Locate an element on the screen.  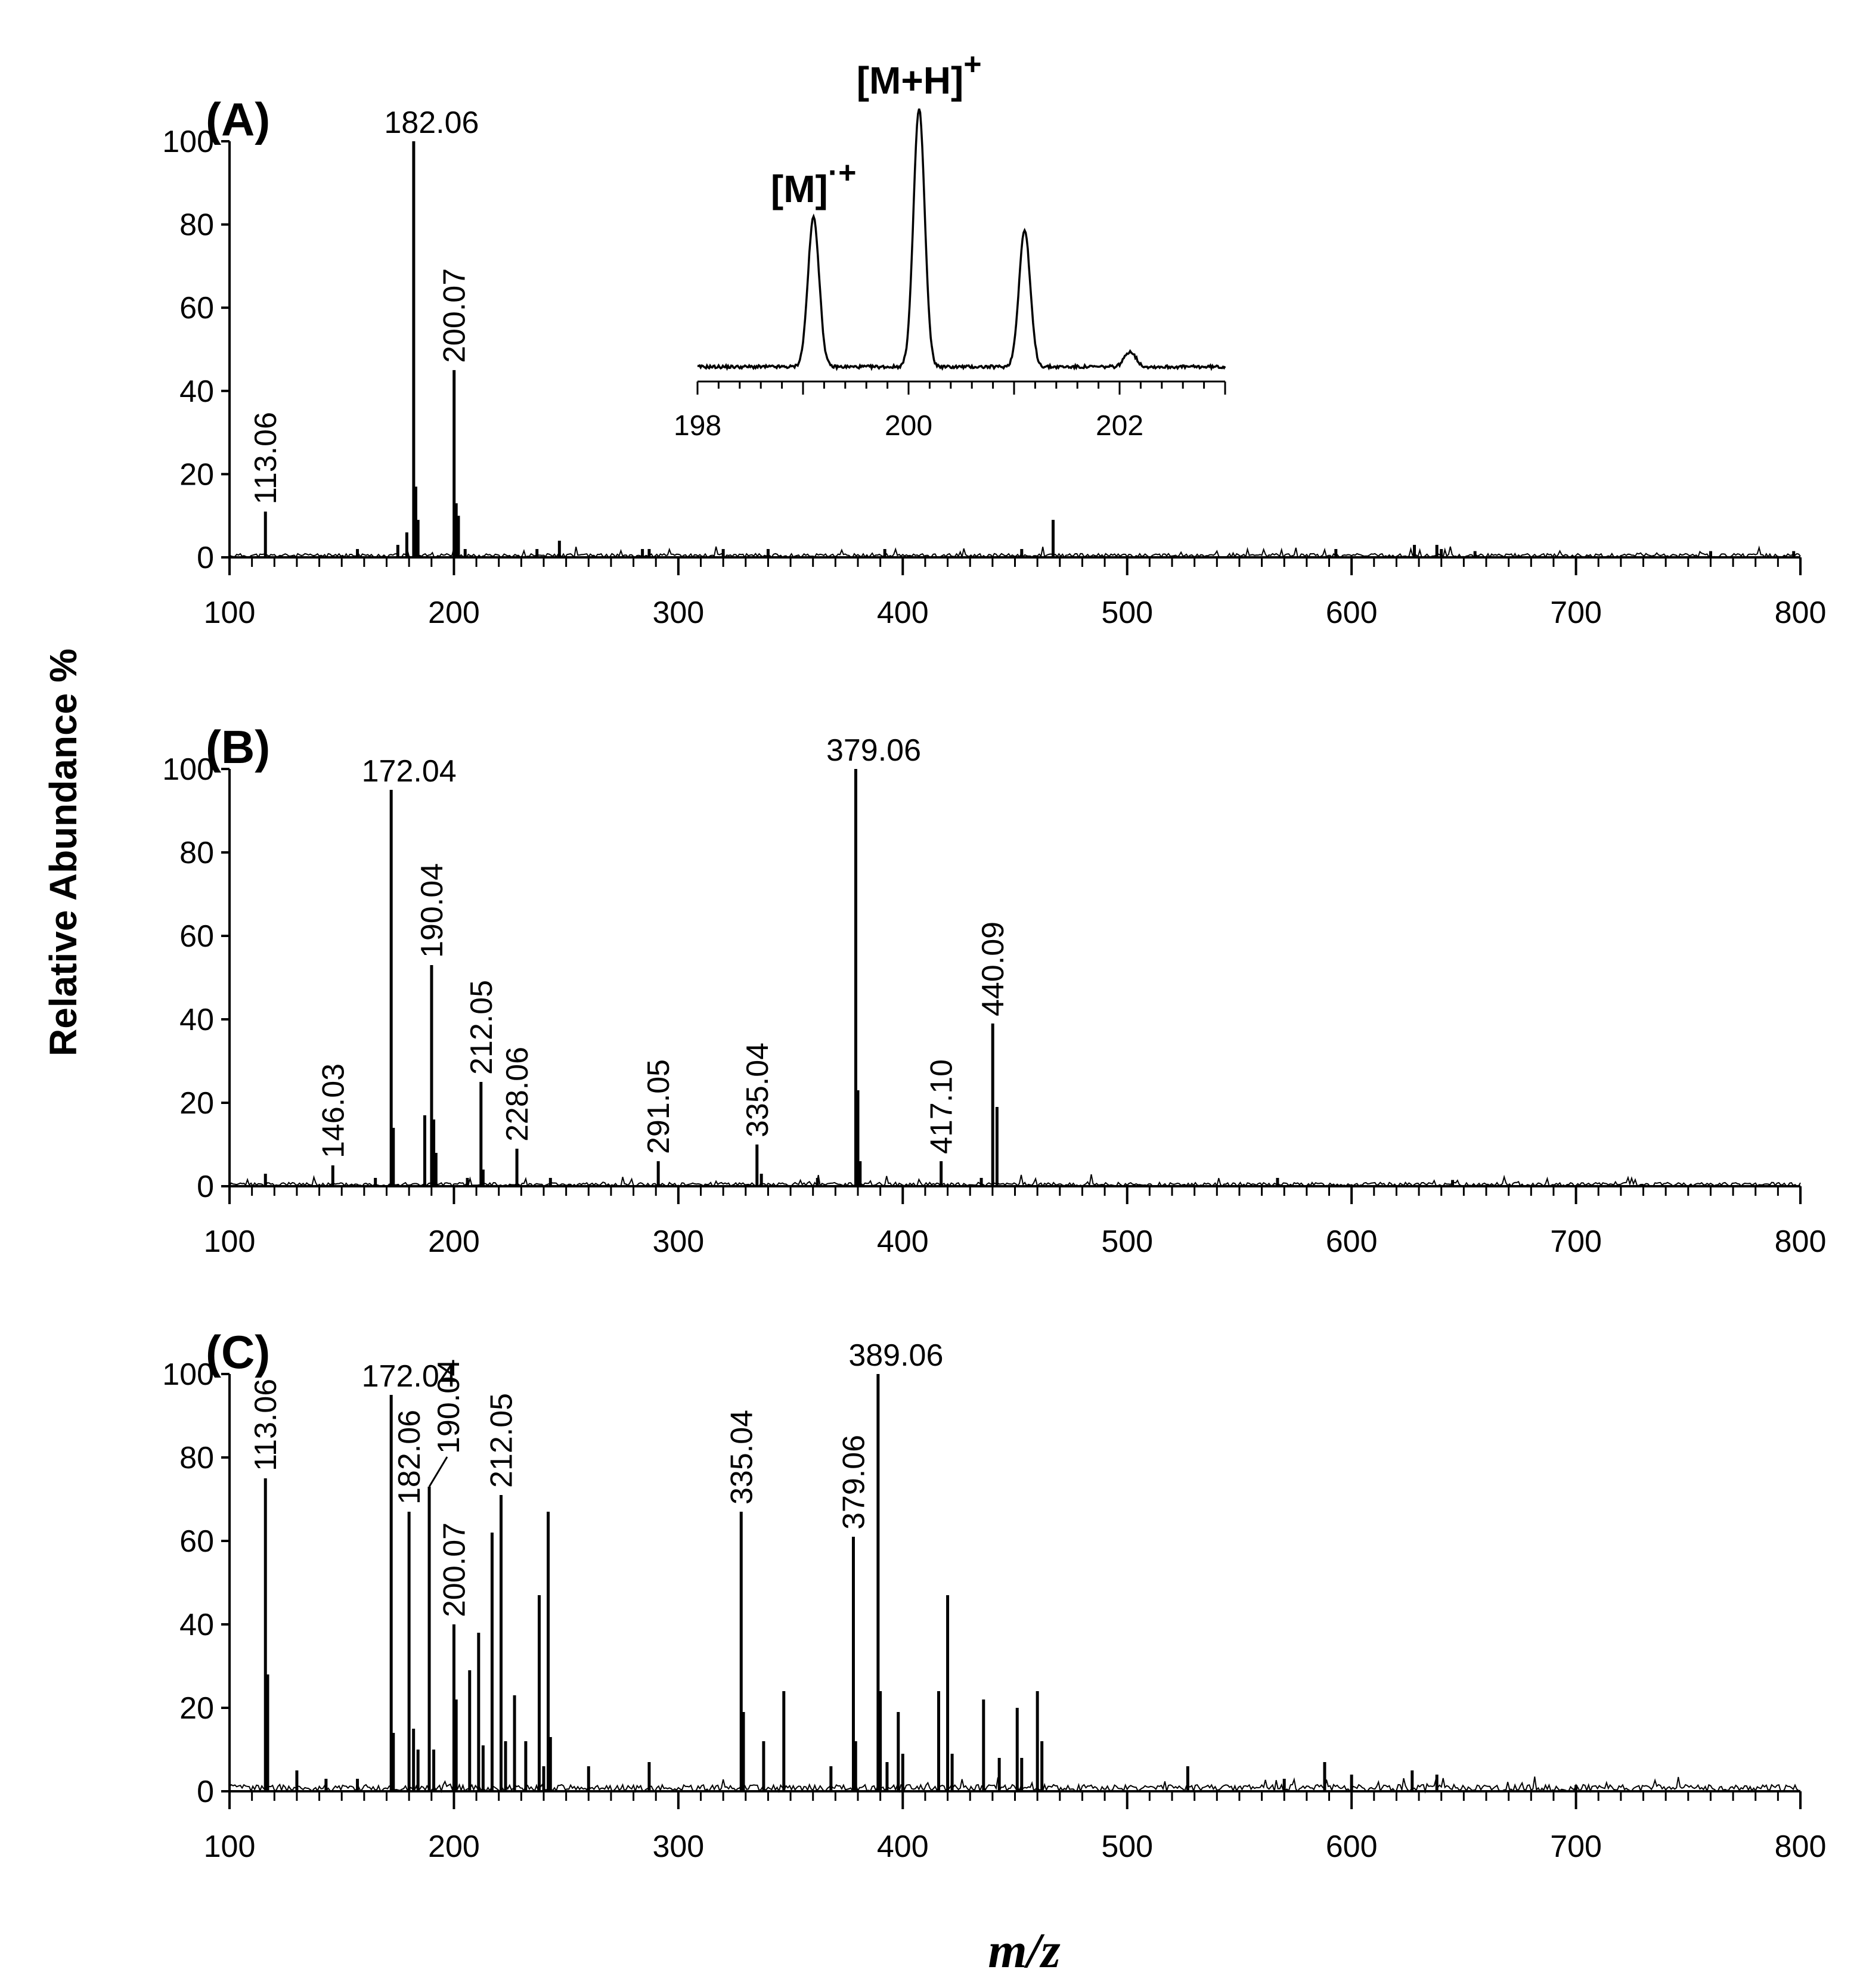
inset-spectrum: 198 200 202 [M]·+[M+H]+ is located at coordinates (950, 245).